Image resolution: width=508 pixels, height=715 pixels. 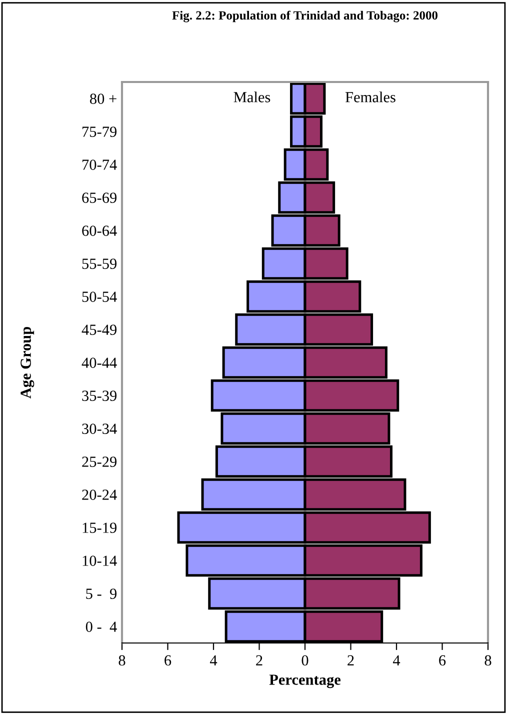 I want to click on y-tick-label: 70-74, so click(x=99, y=165).